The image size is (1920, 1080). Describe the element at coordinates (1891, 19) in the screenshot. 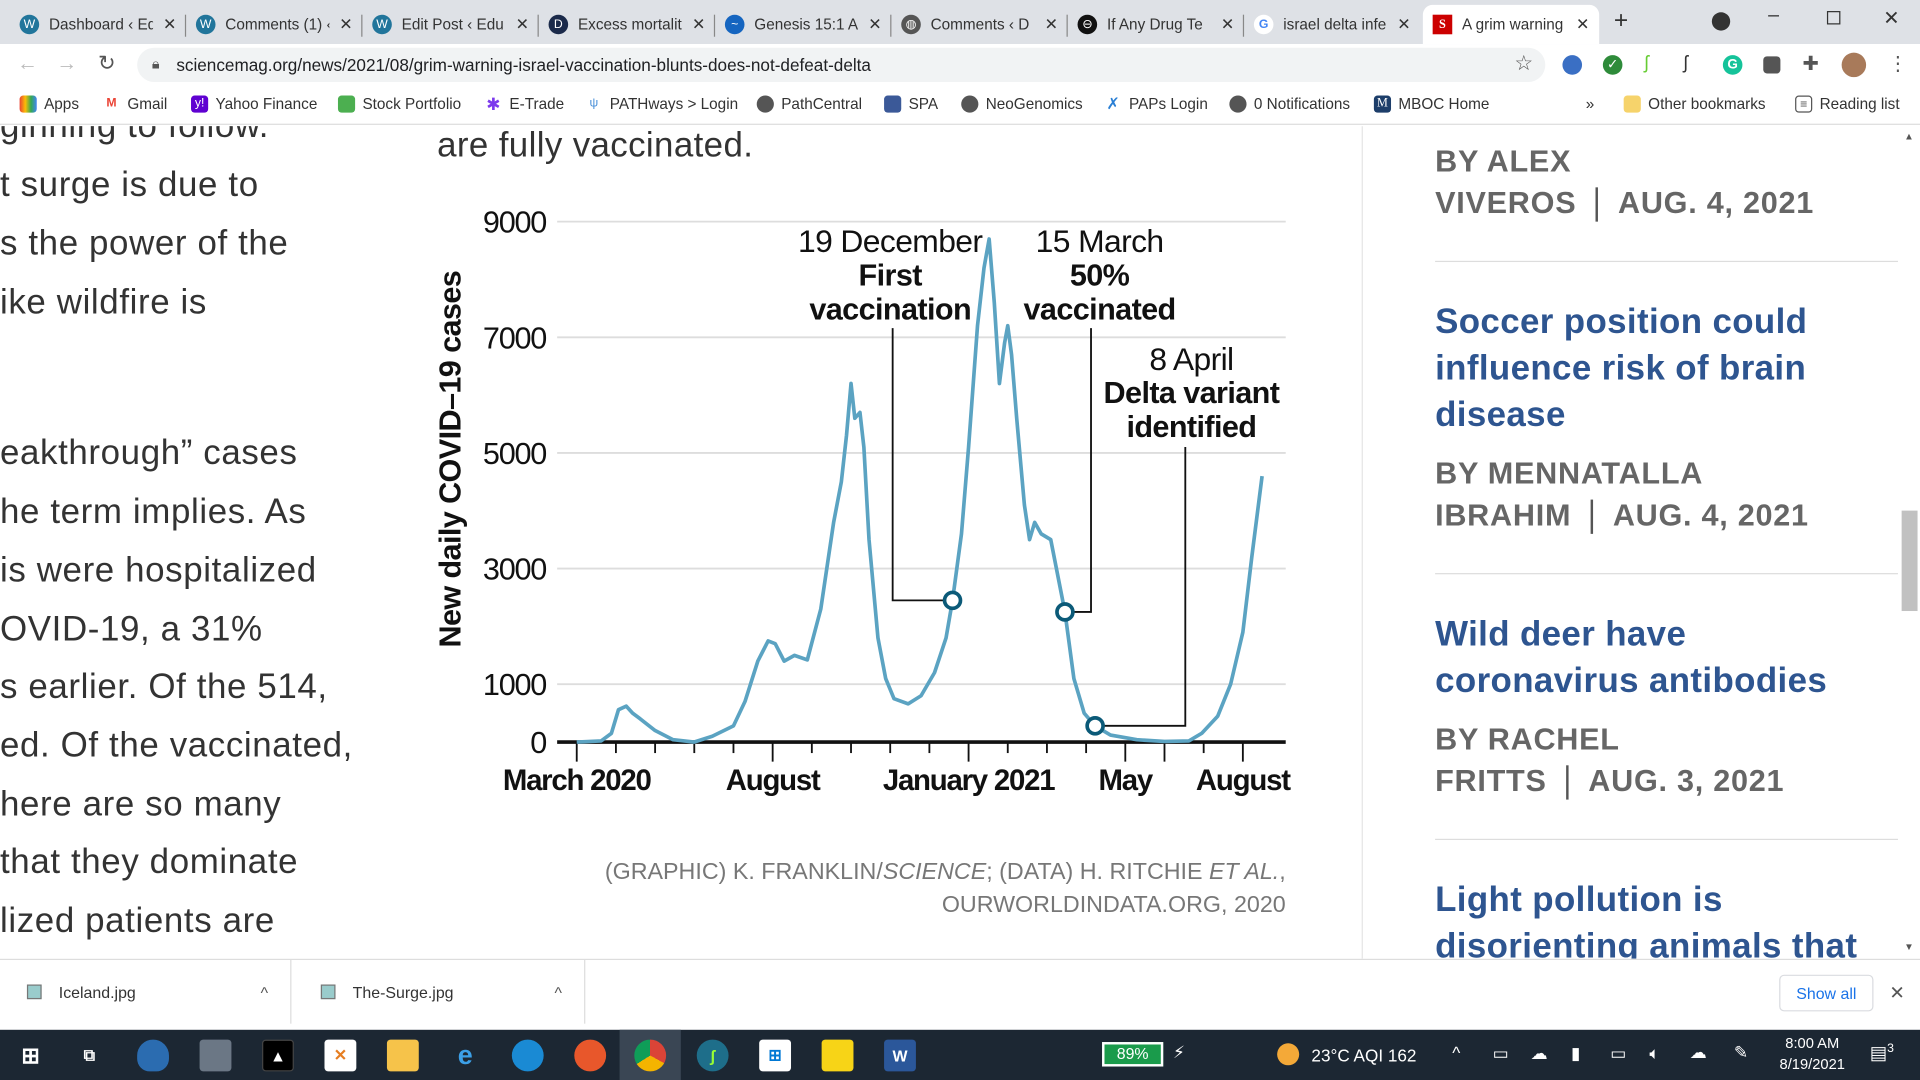

I see `close-window-button: ✕` at that location.